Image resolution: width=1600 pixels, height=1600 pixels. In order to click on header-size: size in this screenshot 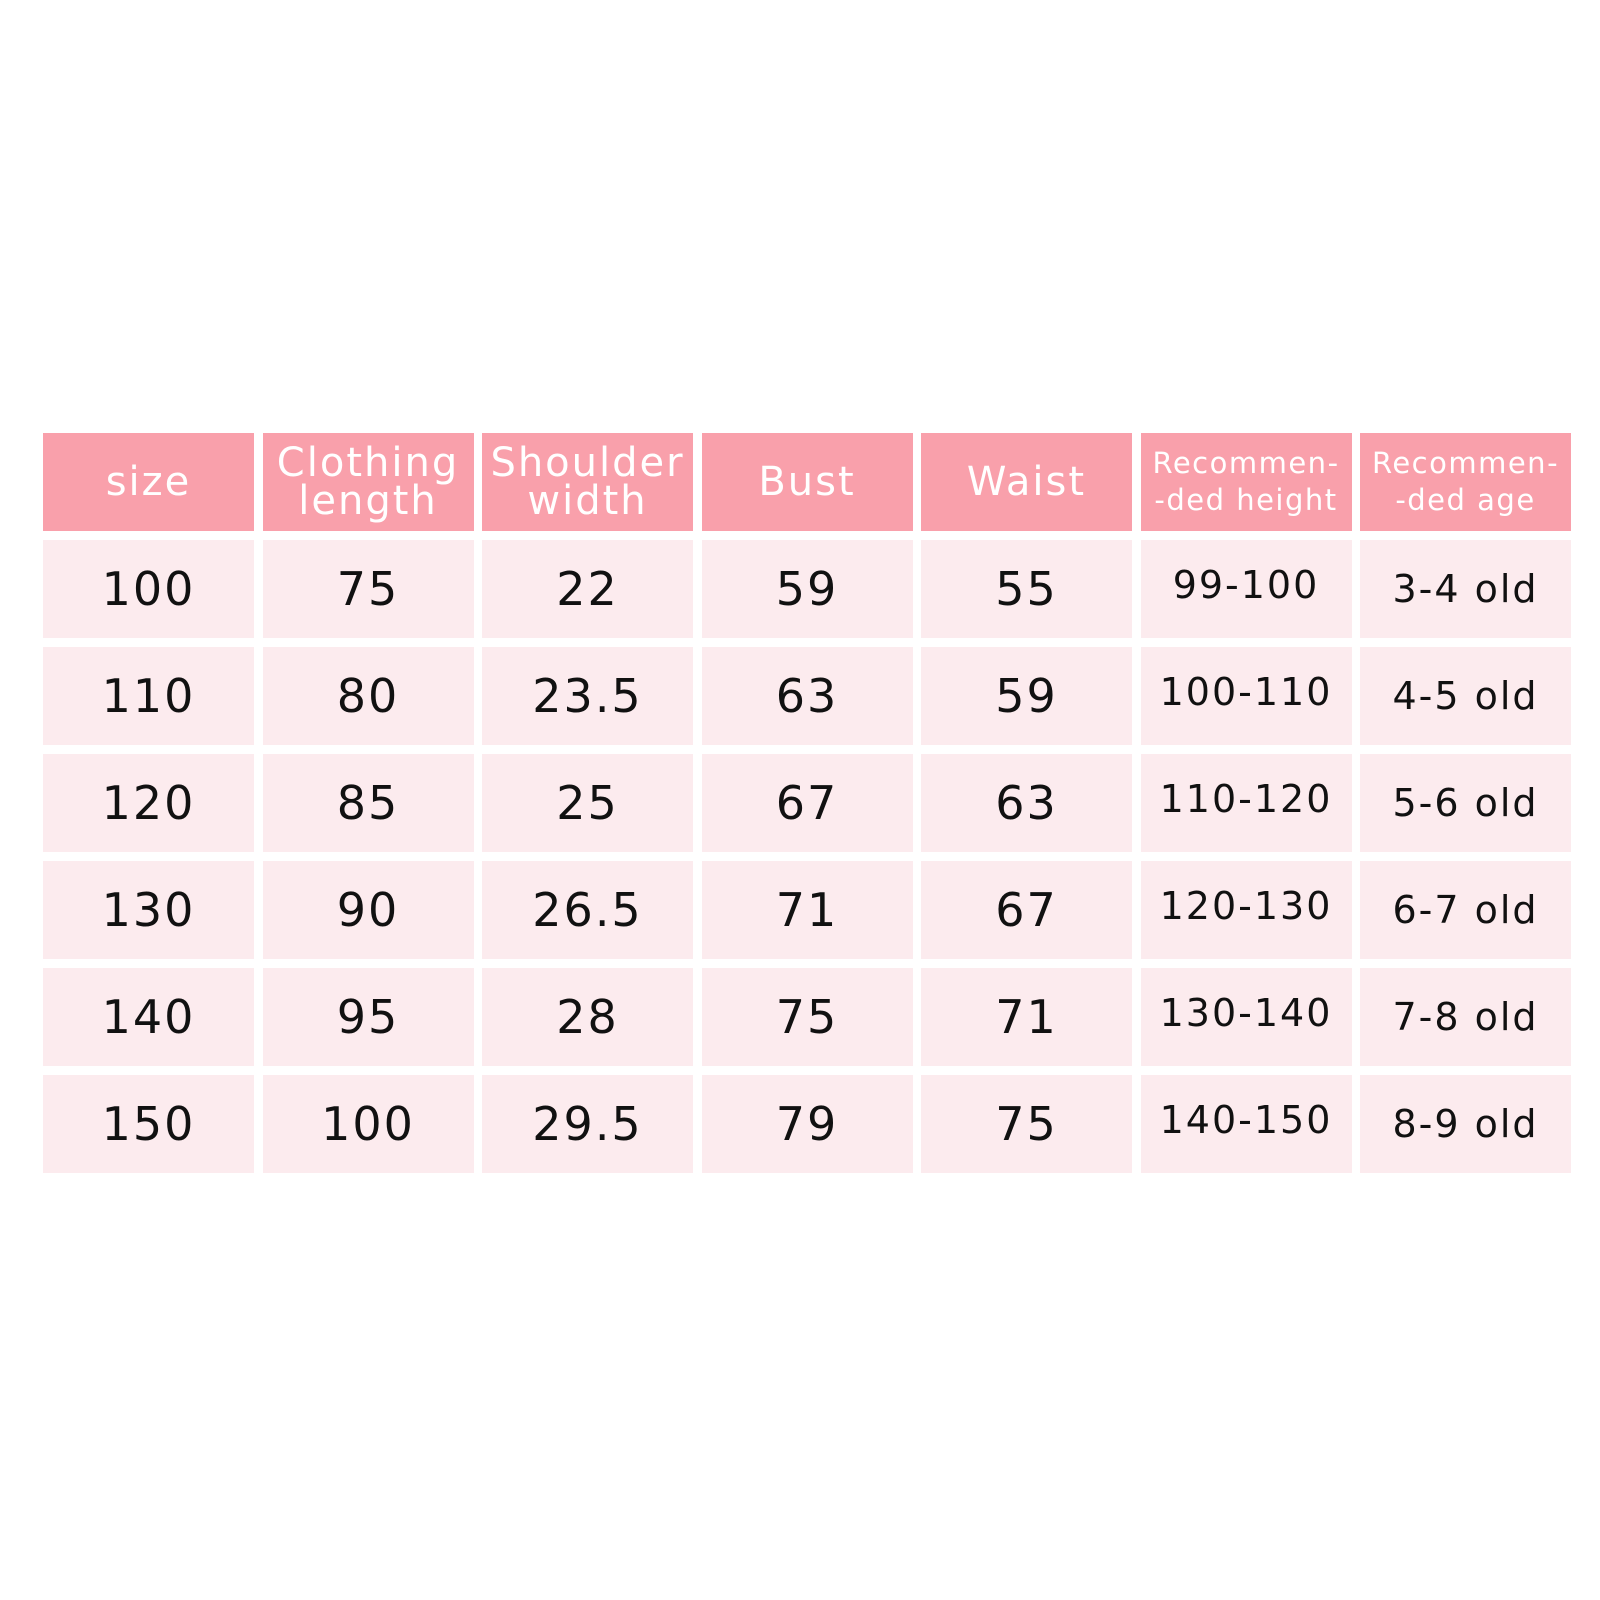, I will do `click(148, 482)`.